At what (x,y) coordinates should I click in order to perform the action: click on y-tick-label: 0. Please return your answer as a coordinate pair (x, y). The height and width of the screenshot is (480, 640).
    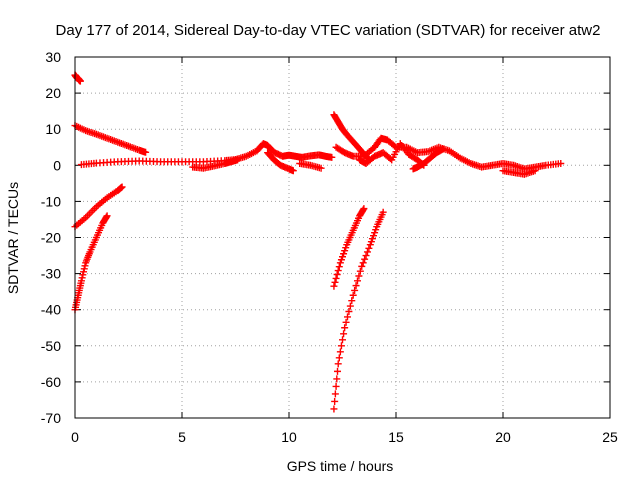
    Looking at the image, I should click on (57, 165).